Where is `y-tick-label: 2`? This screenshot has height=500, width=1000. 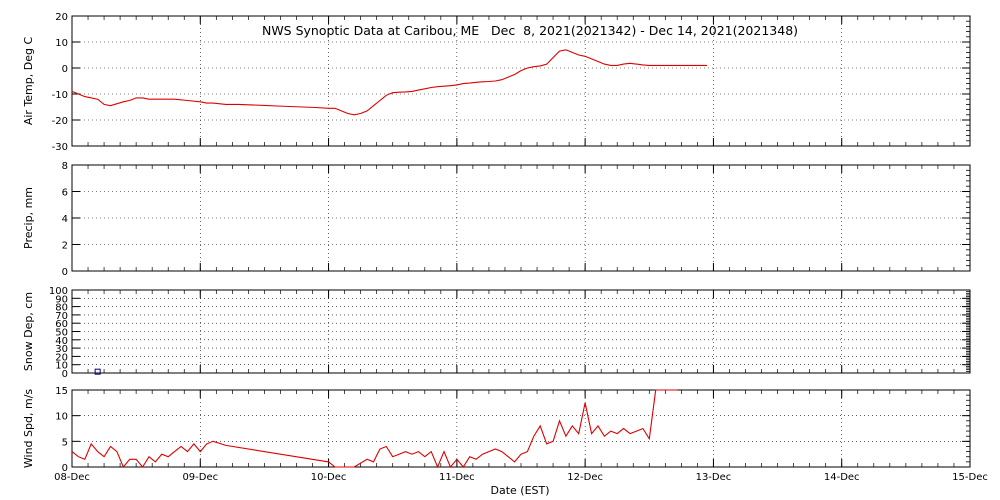
y-tick-label: 2 is located at coordinates (65, 246).